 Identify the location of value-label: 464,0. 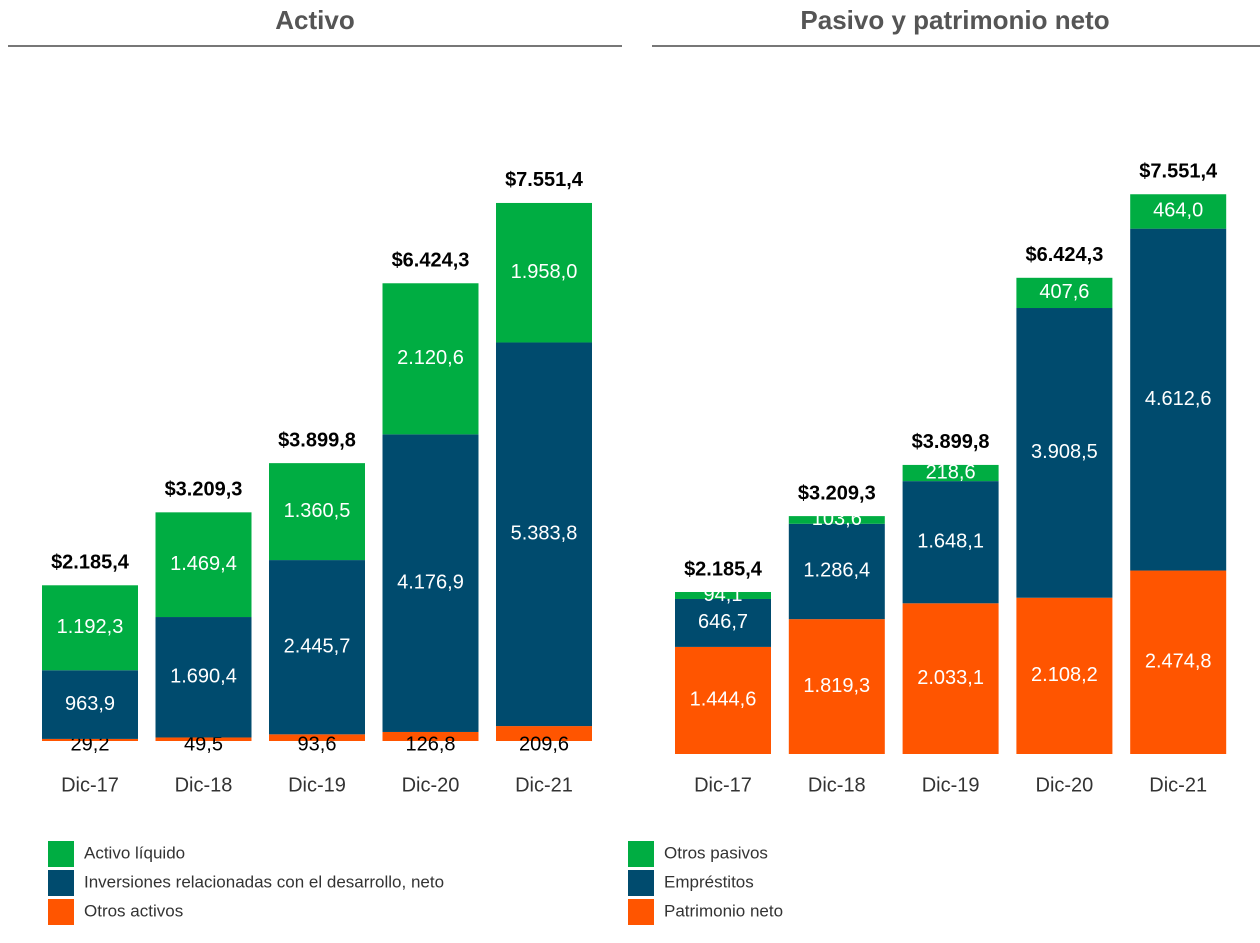
(1178, 211).